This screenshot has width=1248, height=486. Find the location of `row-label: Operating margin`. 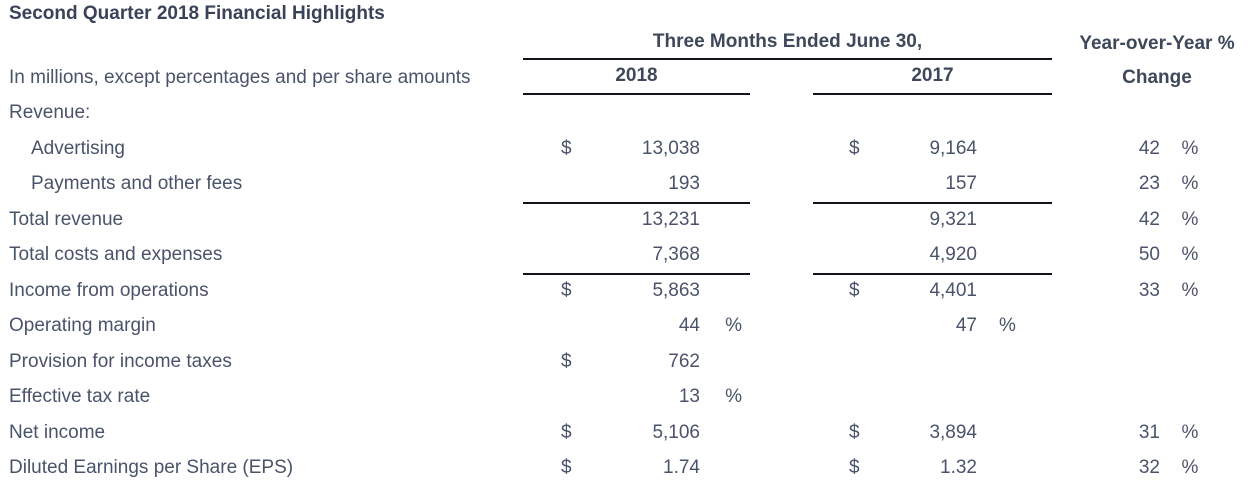

row-label: Operating margin is located at coordinates (82, 325).